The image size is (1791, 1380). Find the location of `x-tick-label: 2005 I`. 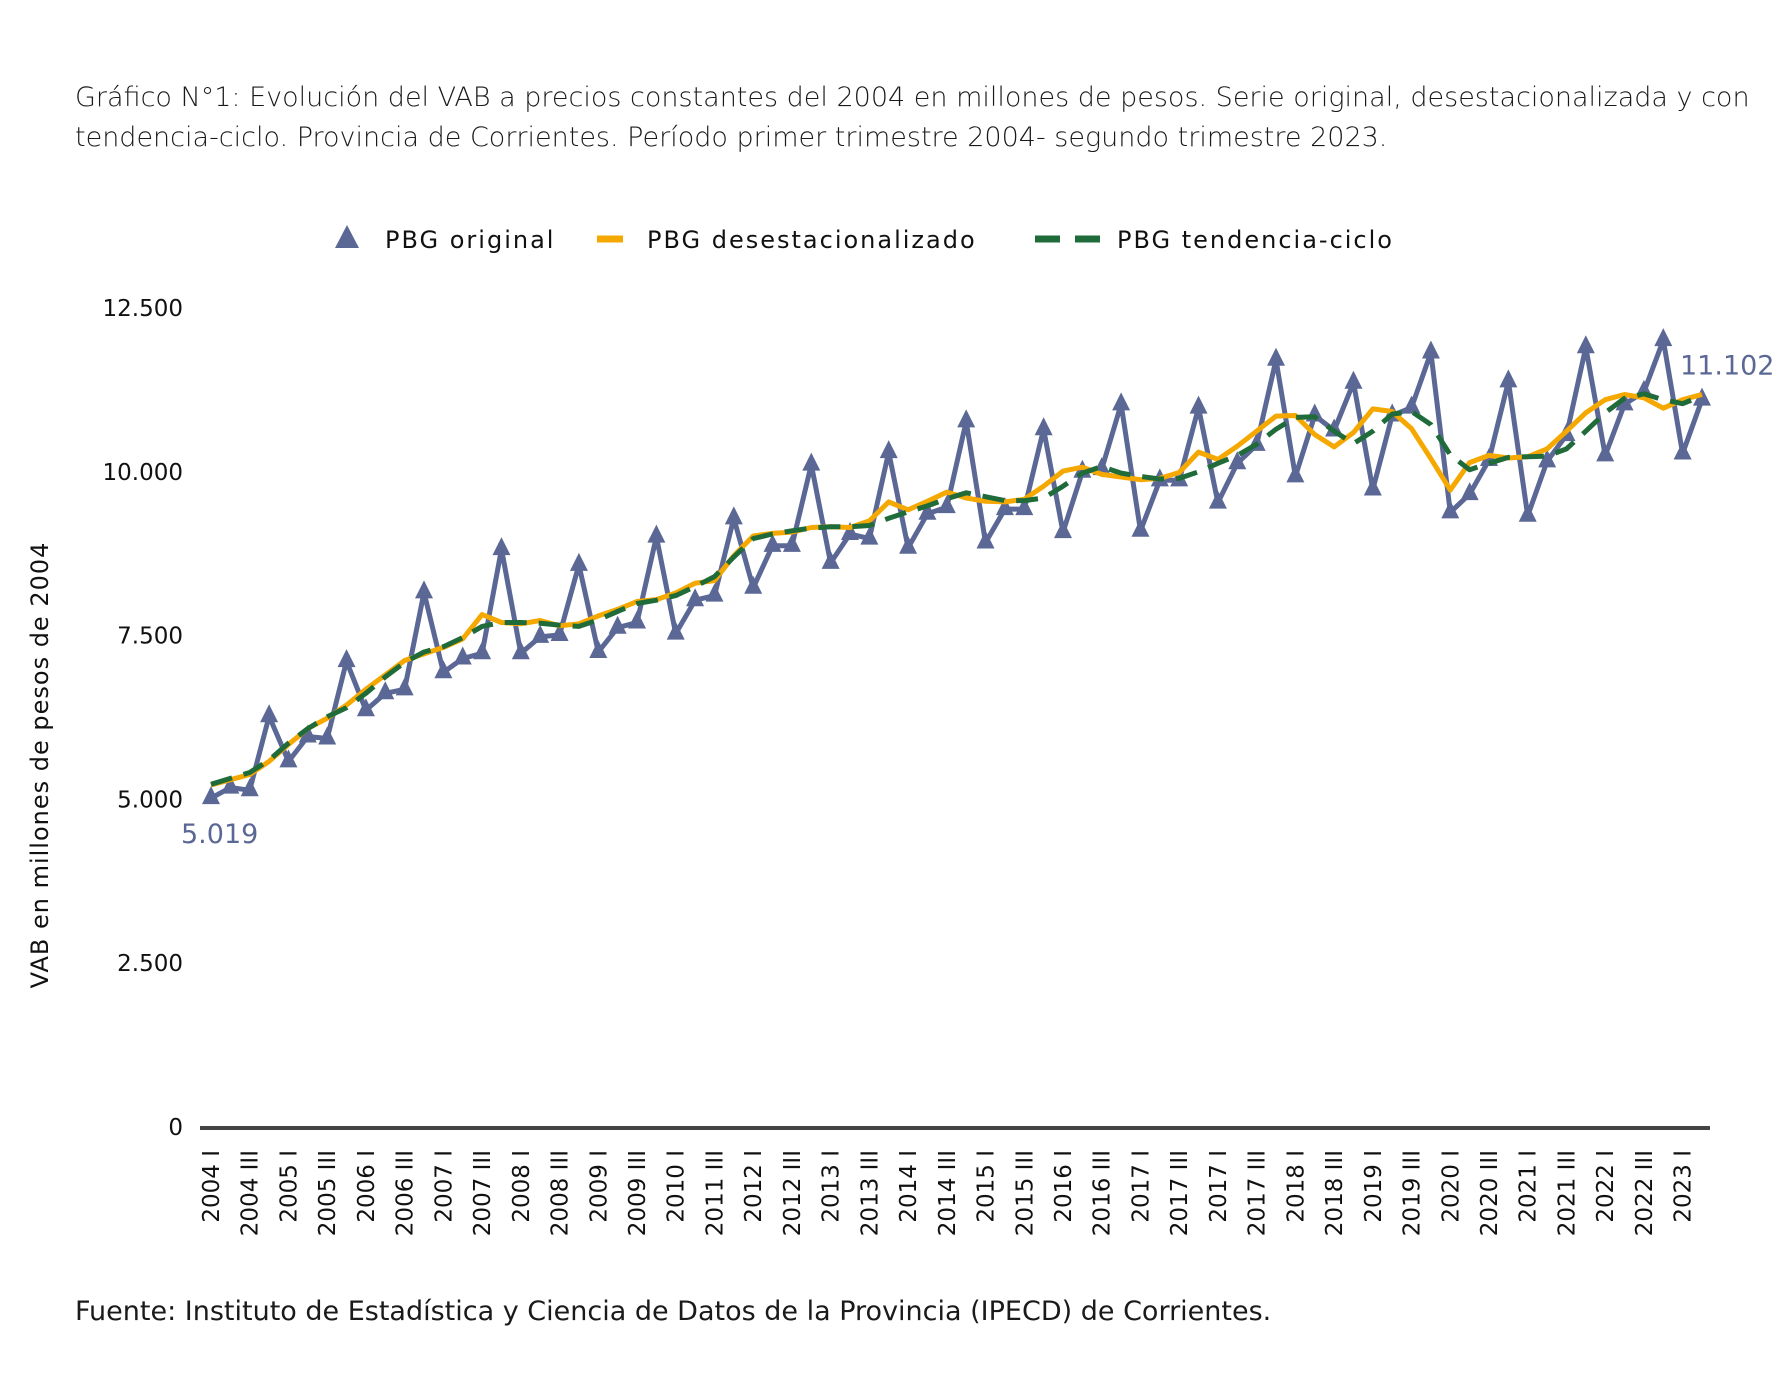

x-tick-label: 2005 I is located at coordinates (289, 1186).